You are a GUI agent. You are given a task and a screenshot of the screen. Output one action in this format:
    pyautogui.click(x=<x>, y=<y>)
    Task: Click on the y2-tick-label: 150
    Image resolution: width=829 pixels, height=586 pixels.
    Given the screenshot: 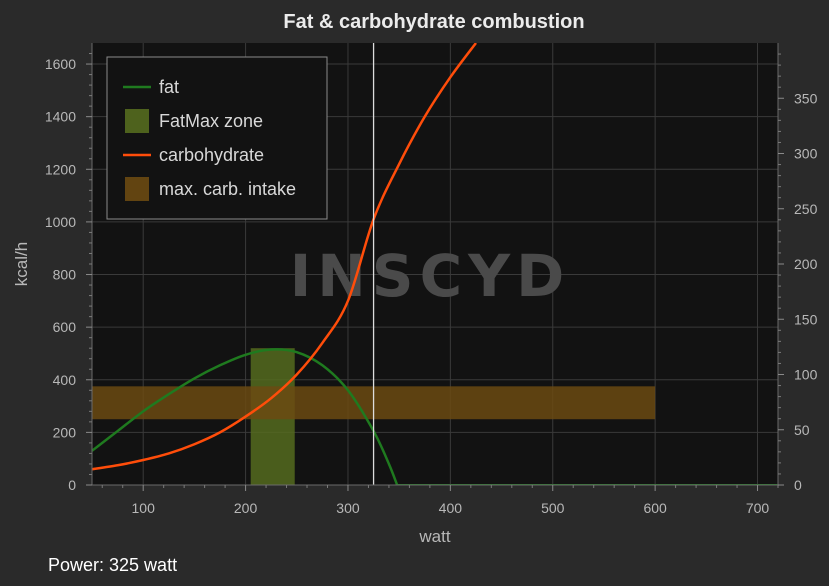 What is the action you would take?
    pyautogui.click(x=806, y=319)
    